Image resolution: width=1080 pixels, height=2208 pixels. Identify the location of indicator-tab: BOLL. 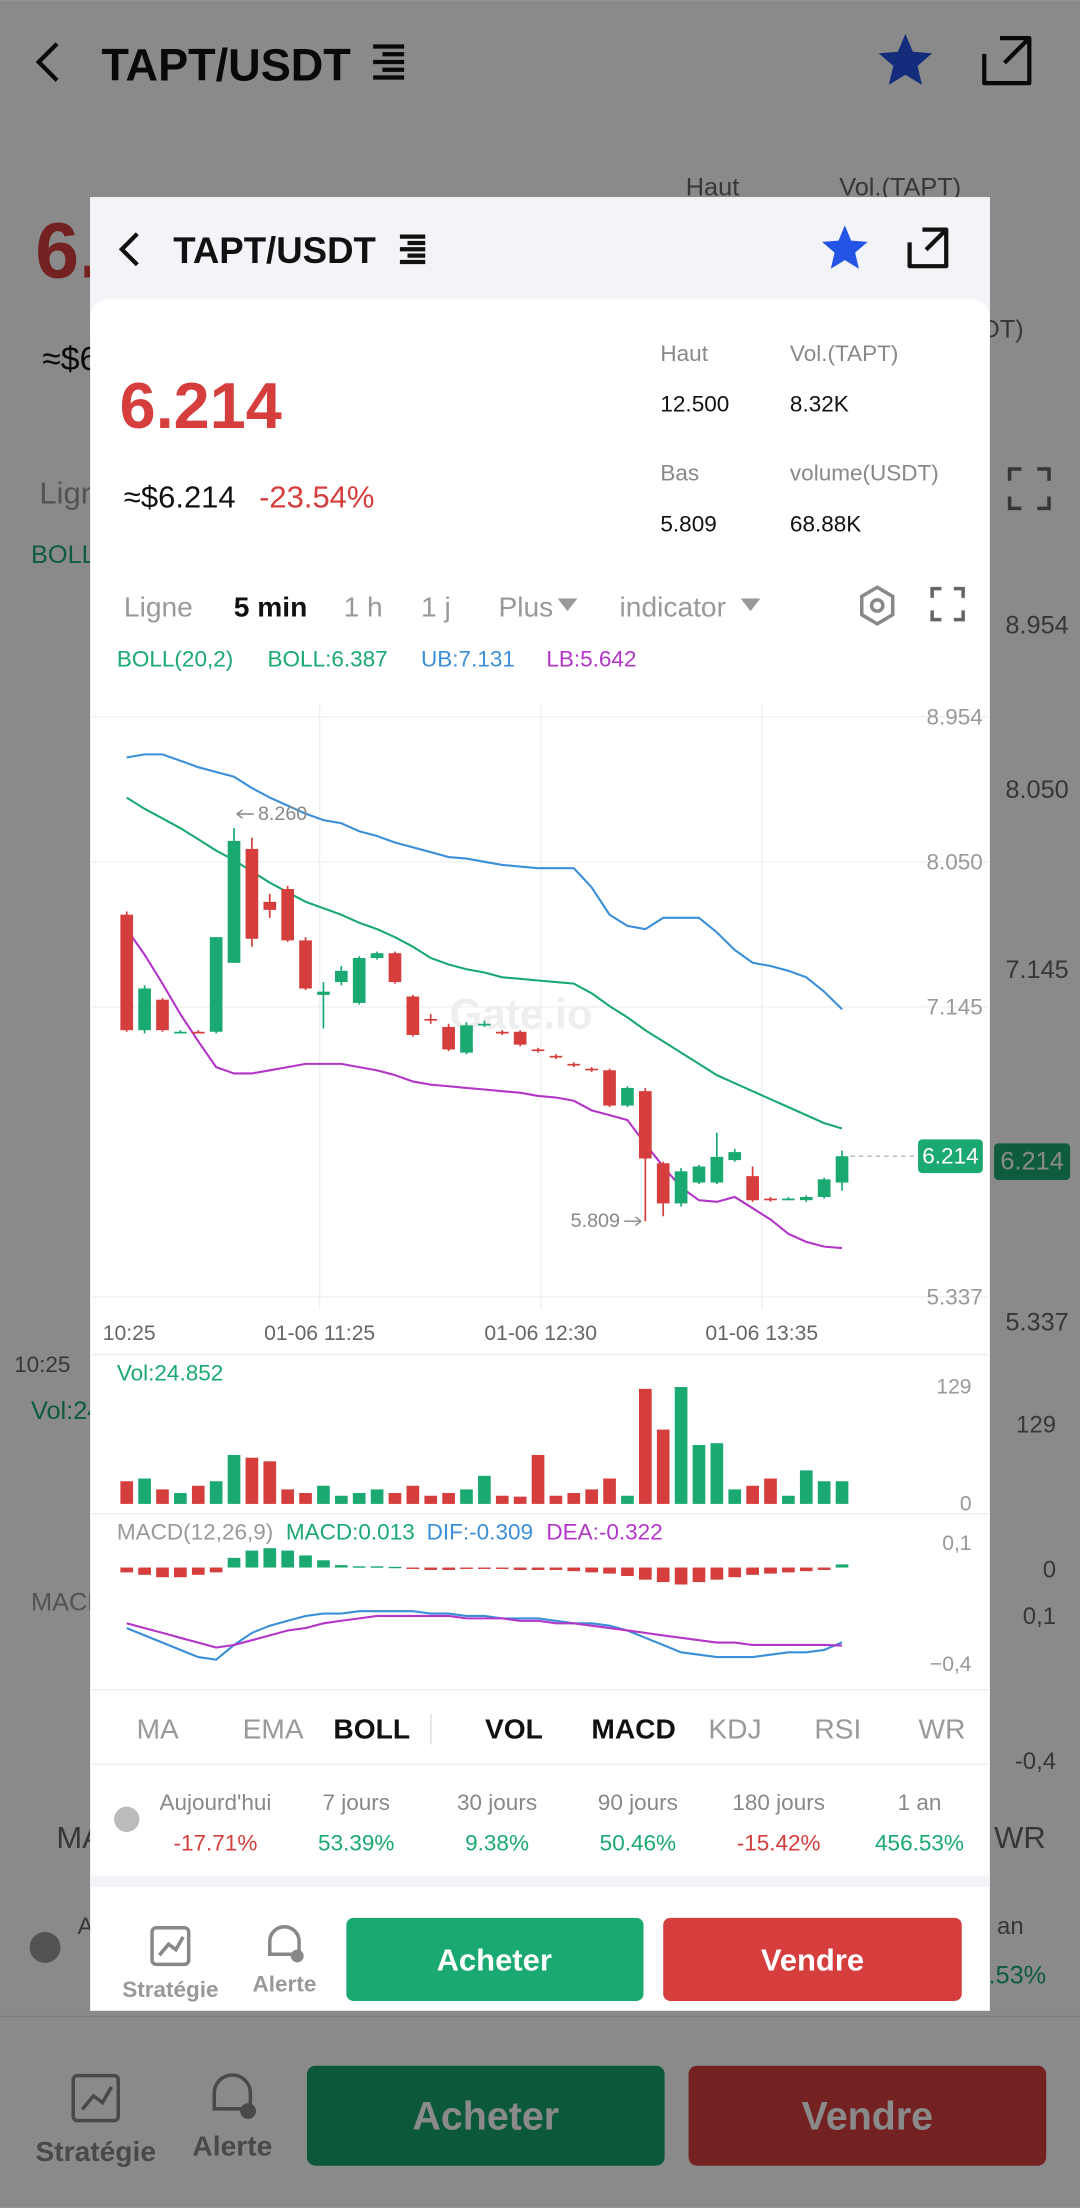
(371, 1729).